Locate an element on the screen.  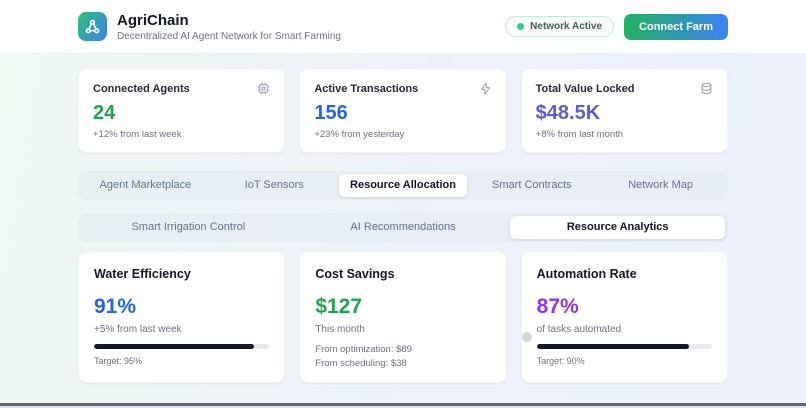
stat-label: Active Transactions is located at coordinates (366, 88).